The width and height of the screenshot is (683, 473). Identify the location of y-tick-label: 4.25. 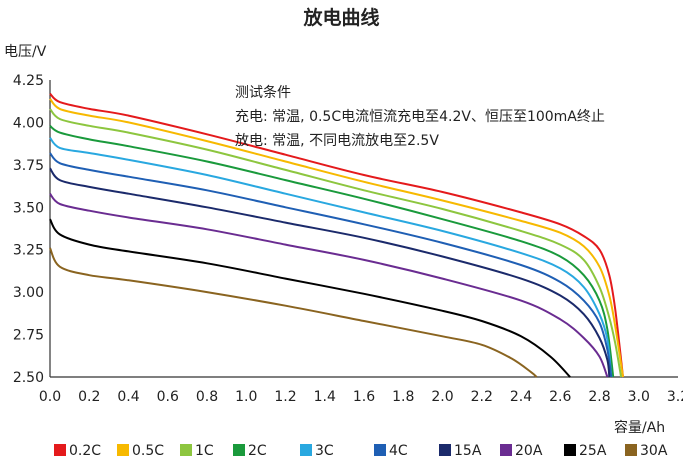
(28, 81).